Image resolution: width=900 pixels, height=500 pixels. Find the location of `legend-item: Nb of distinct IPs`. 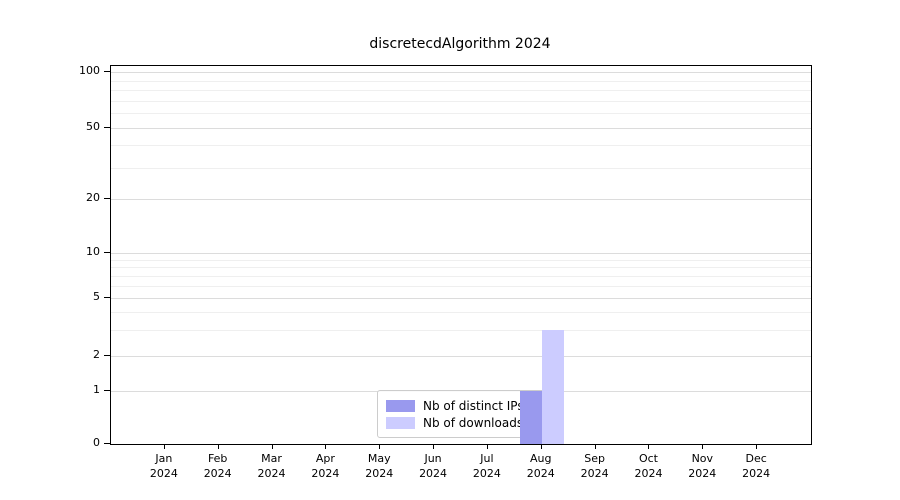

legend-item: Nb of distinct IPs is located at coordinates (465, 405).